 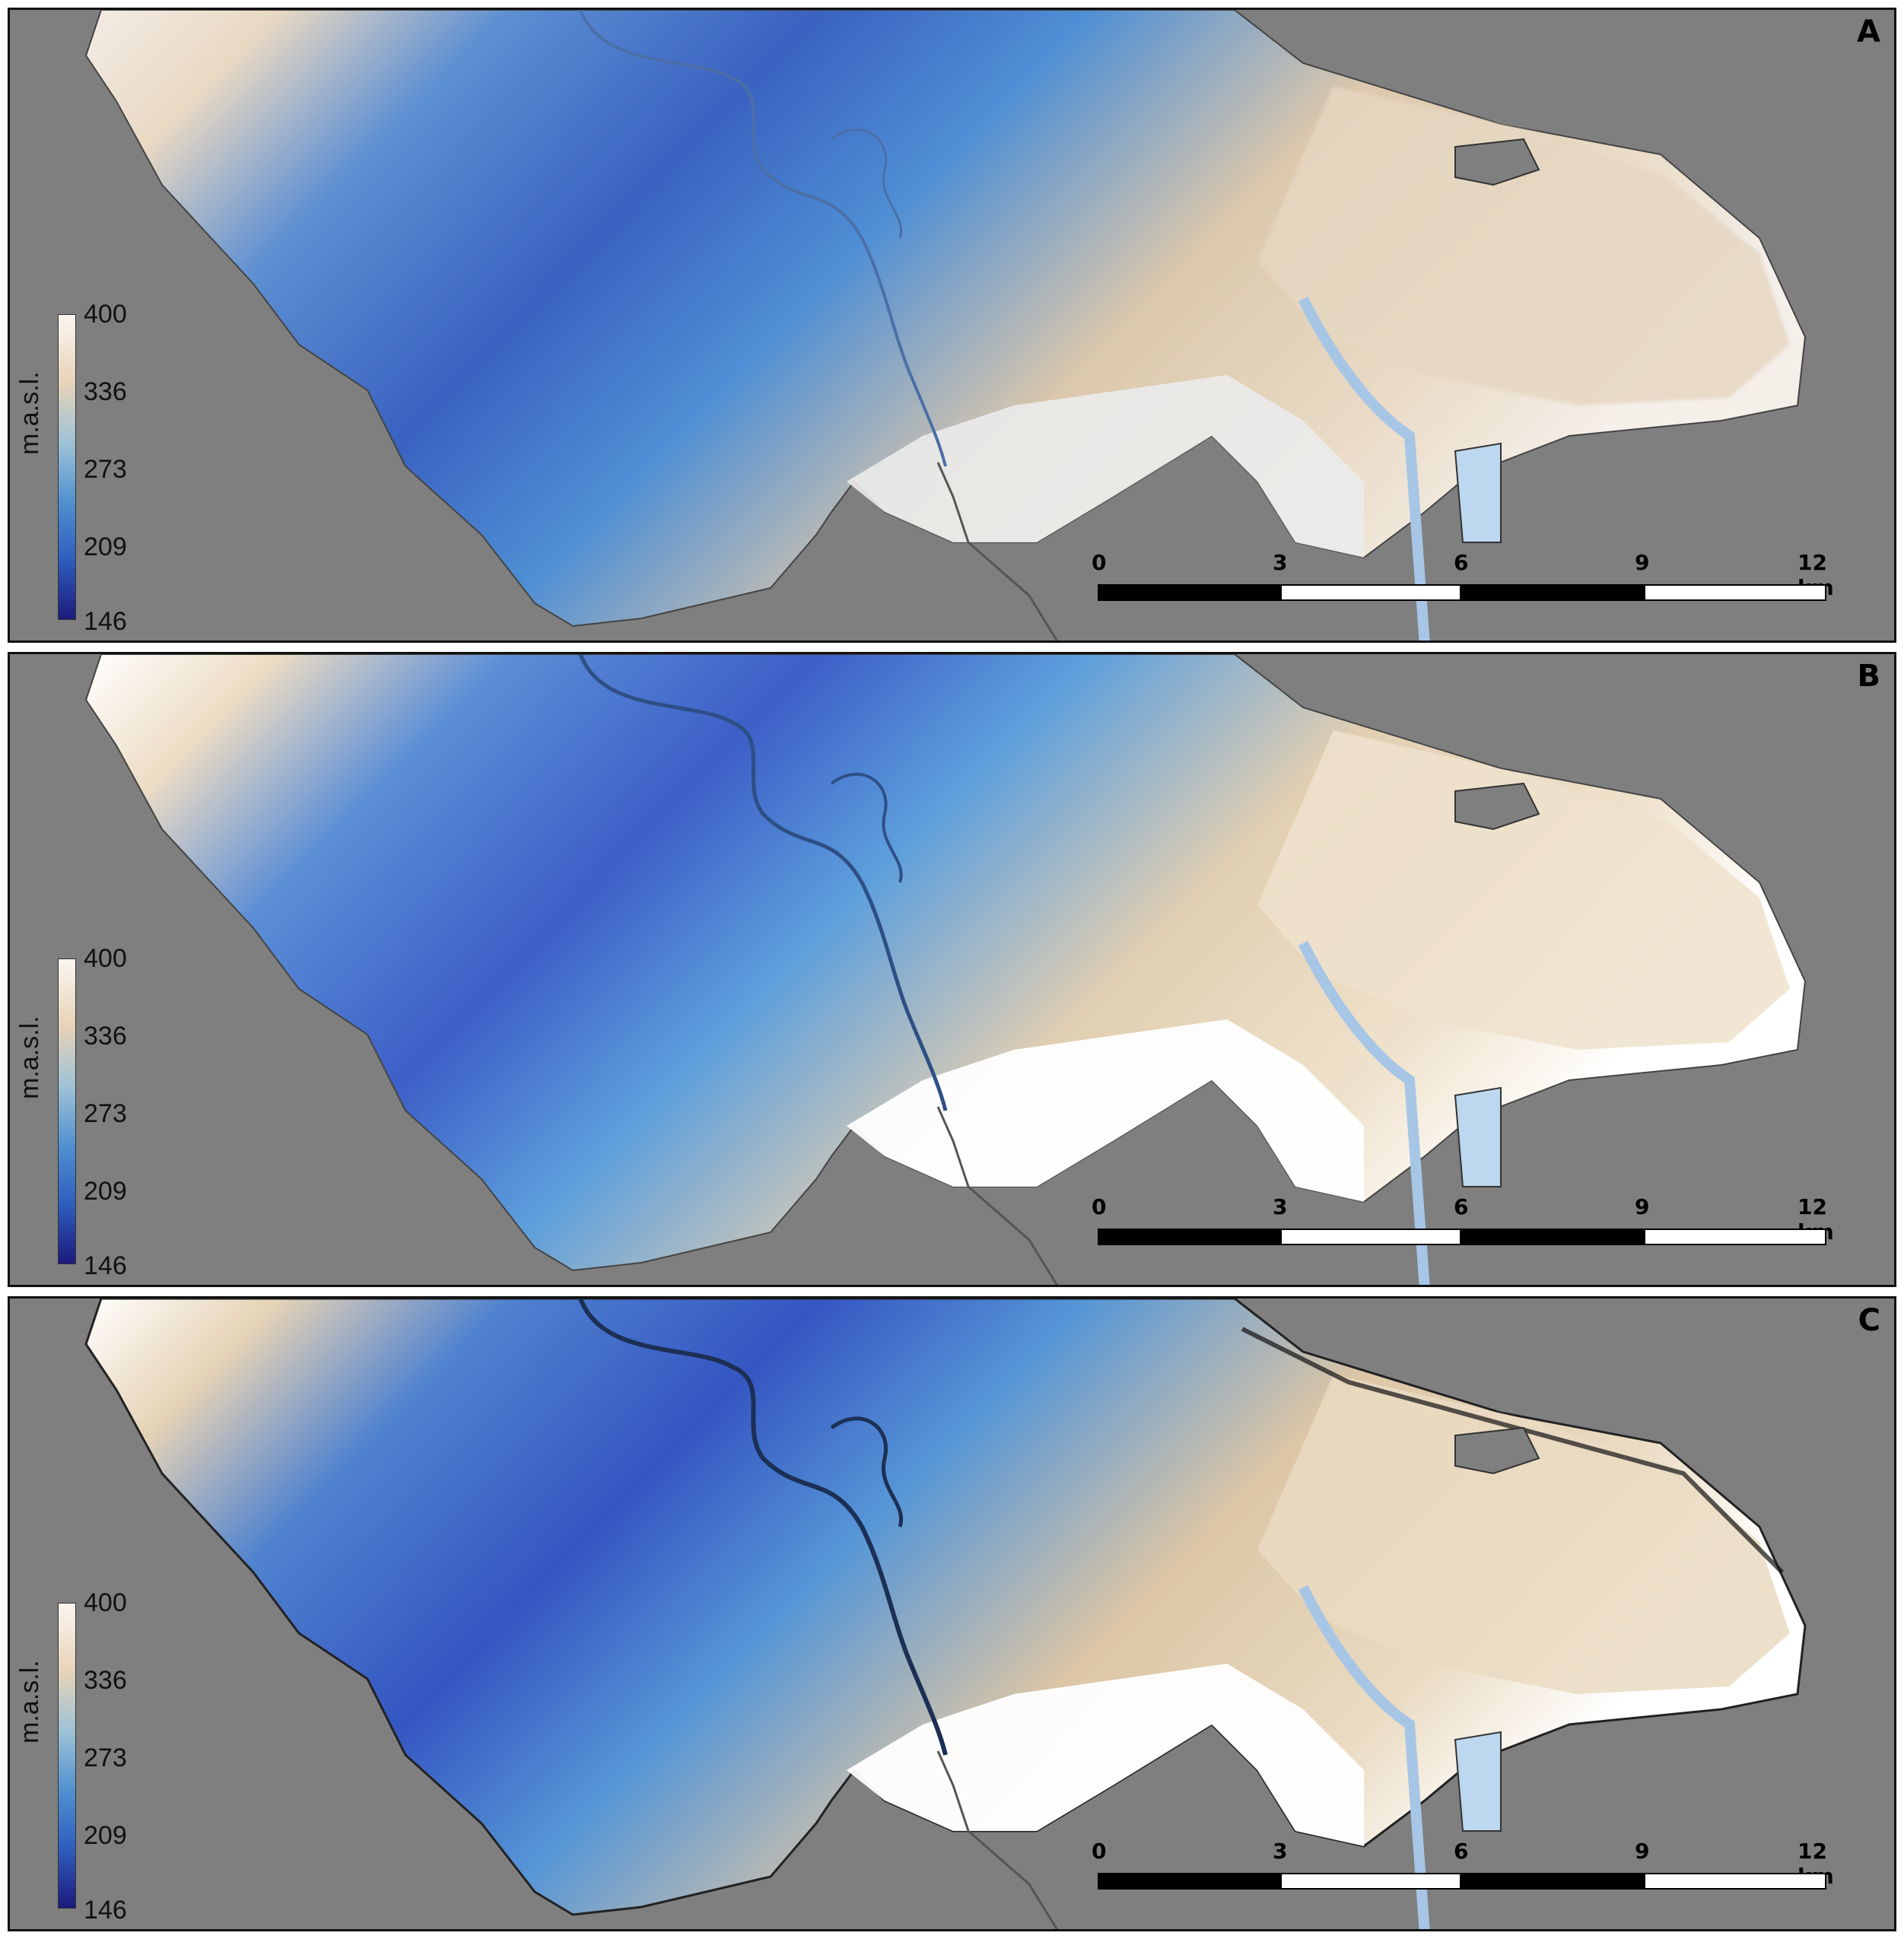 What do you see at coordinates (1869, 1320) in the screenshot?
I see `panel-letter: C` at bounding box center [1869, 1320].